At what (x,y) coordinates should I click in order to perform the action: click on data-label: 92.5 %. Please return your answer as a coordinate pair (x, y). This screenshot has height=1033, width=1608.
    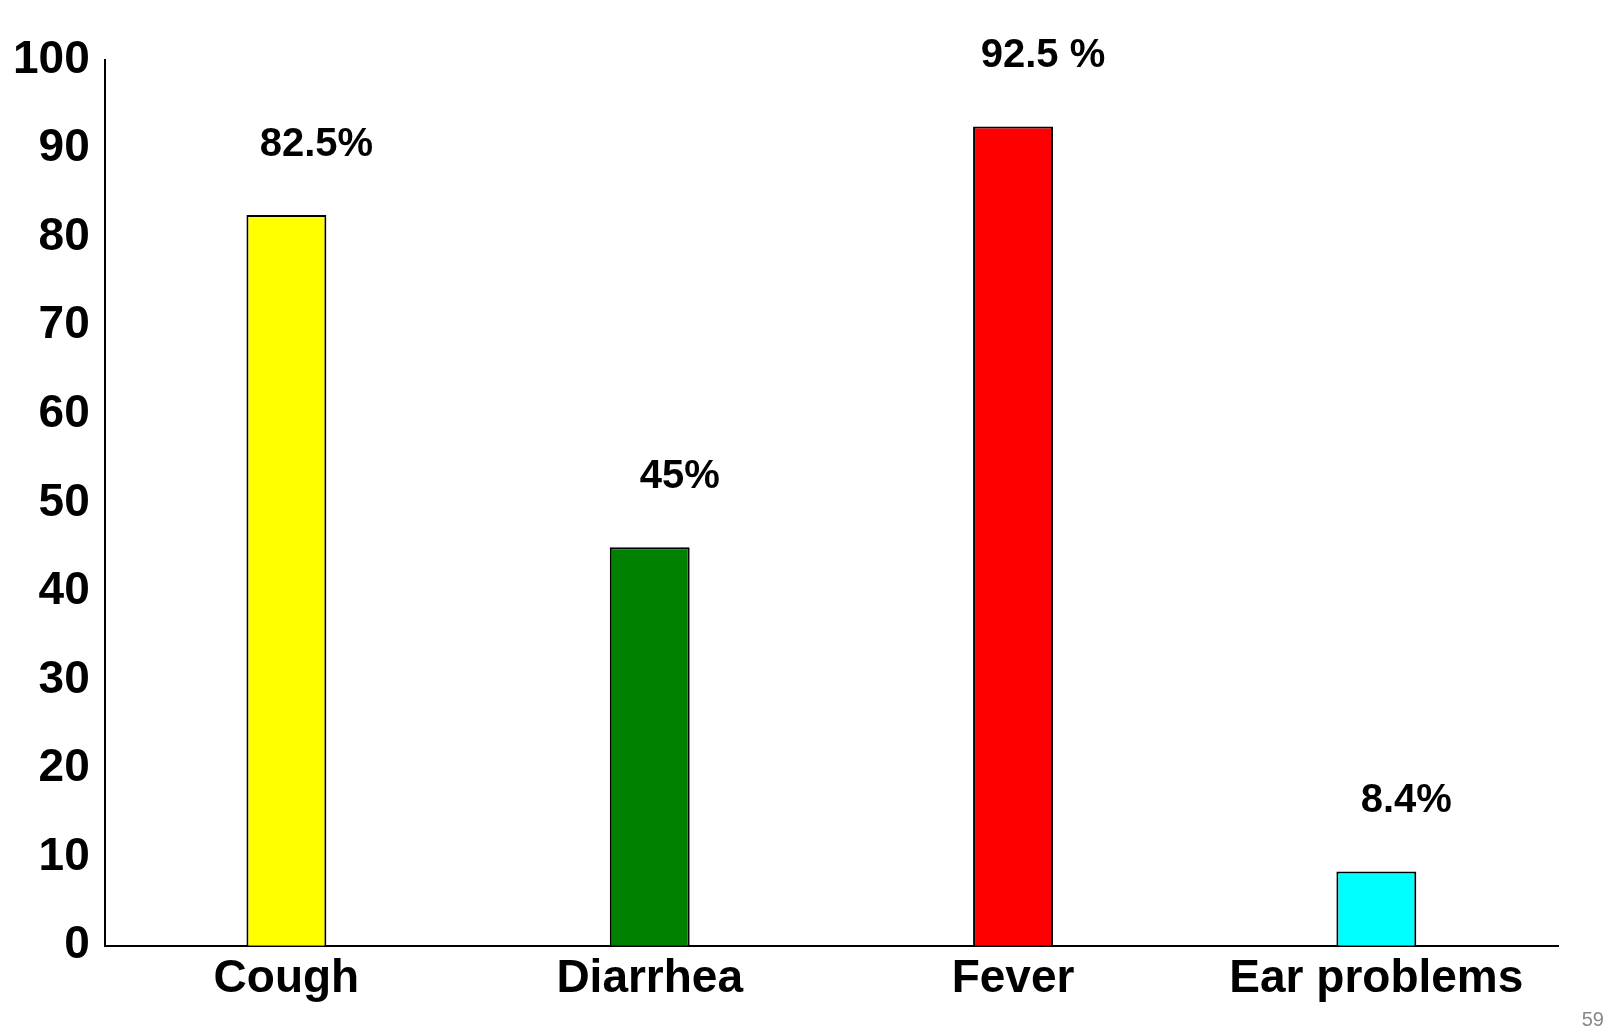
    Looking at the image, I should click on (1043, 53).